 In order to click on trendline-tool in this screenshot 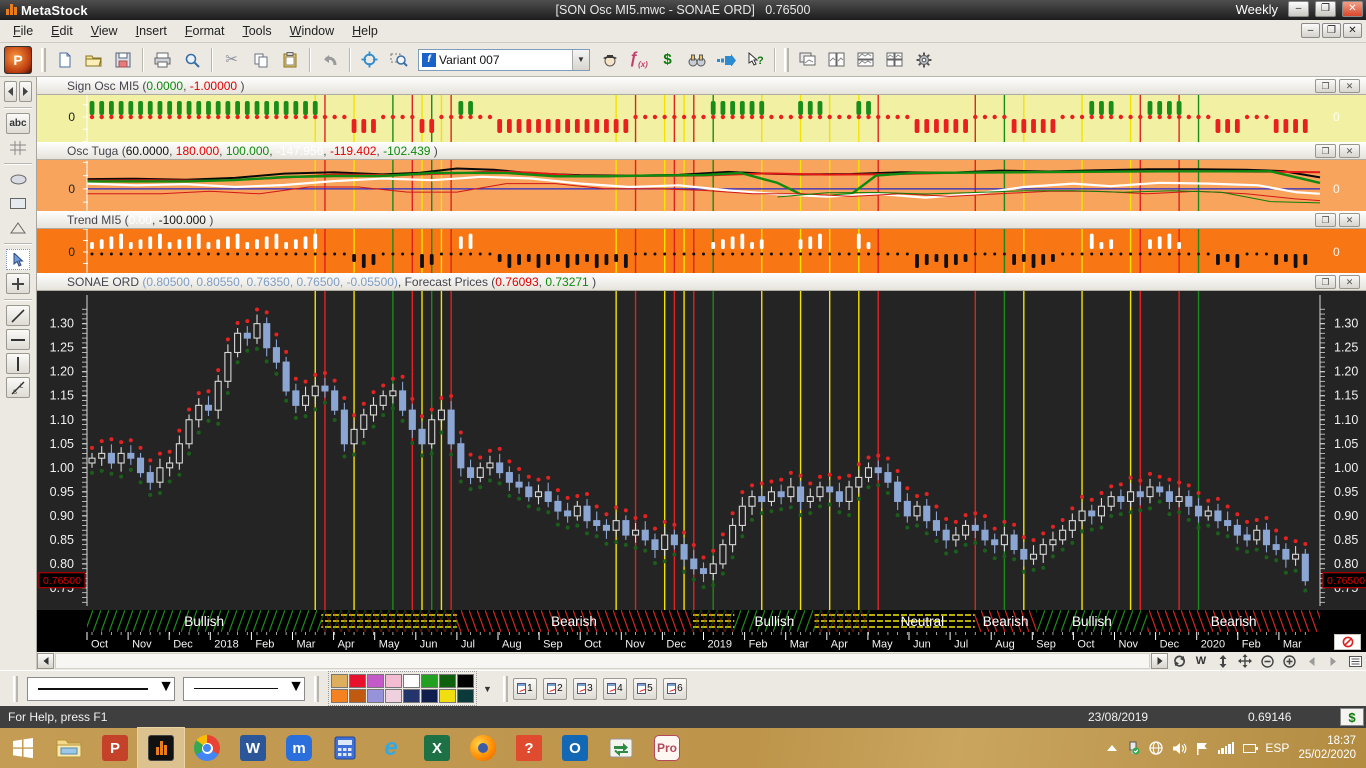, I will do `click(18, 315)`.